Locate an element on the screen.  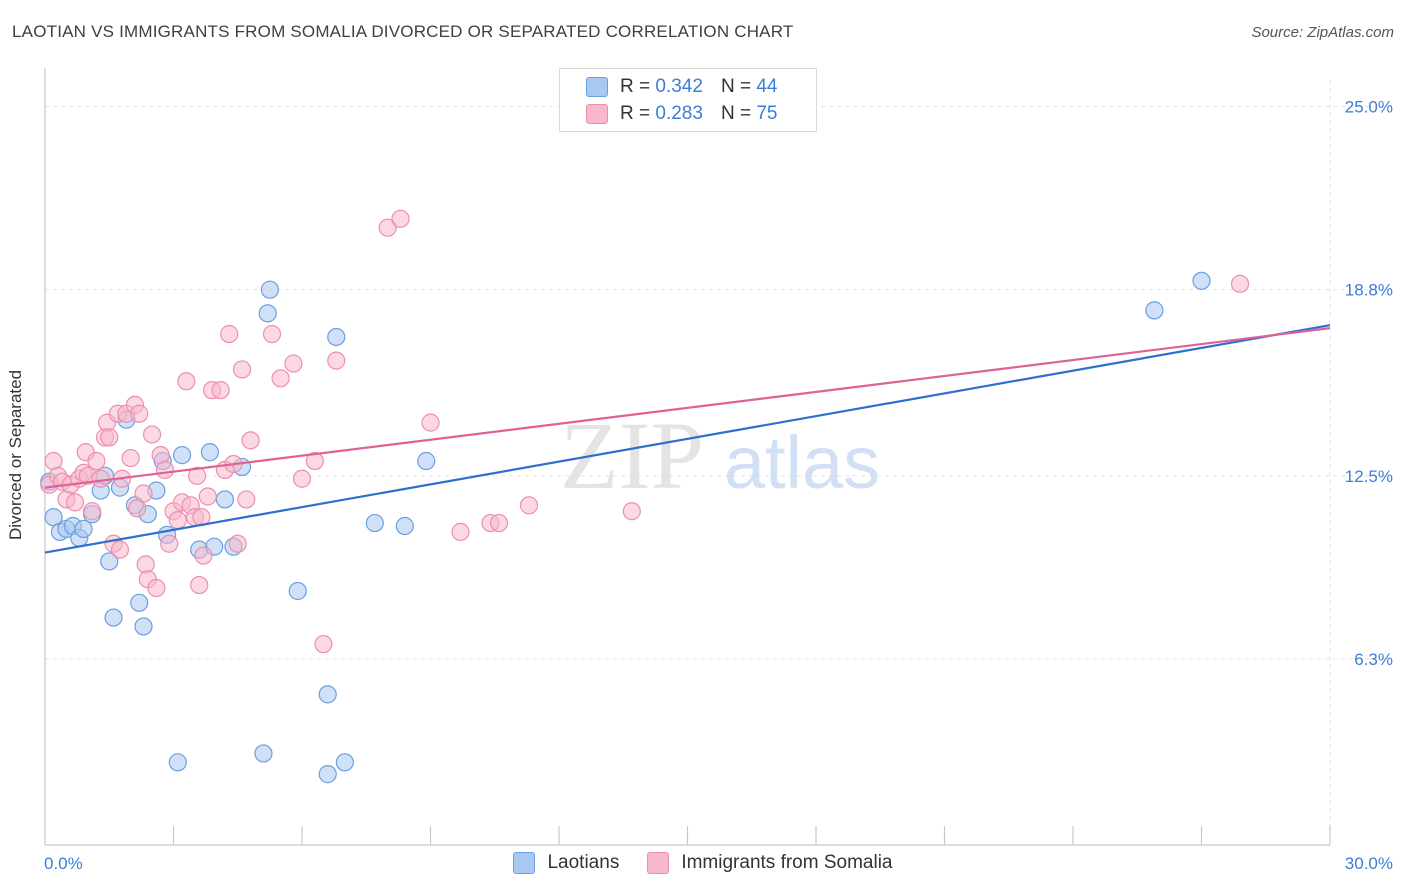
legend-item-somalia: Immigrants from Somalia is located at coordinates (770, 863).